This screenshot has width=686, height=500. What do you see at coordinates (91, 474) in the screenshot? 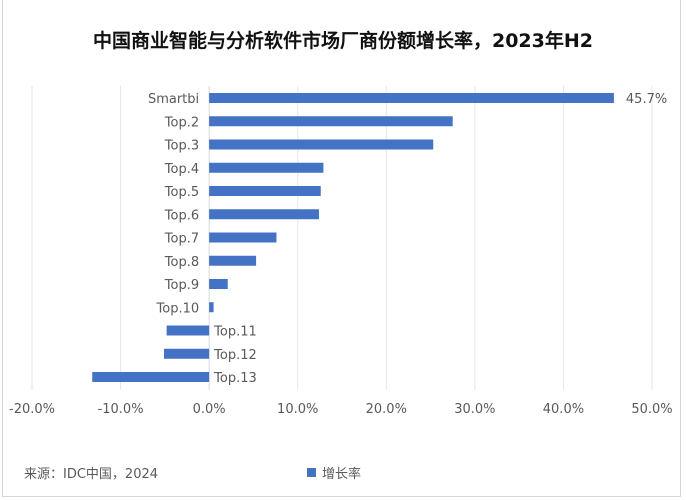
I see `source-note: 来源：IDC中国，2024` at bounding box center [91, 474].